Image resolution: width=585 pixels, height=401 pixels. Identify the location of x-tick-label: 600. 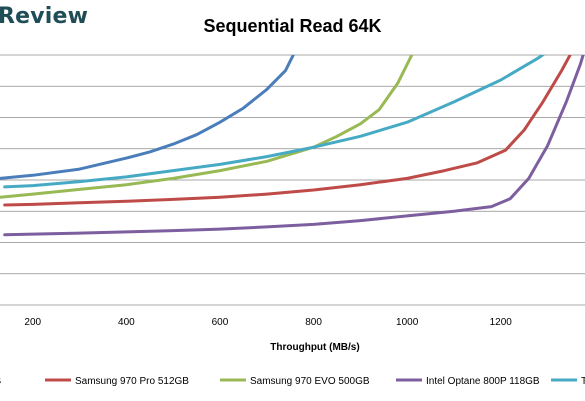
(220, 322).